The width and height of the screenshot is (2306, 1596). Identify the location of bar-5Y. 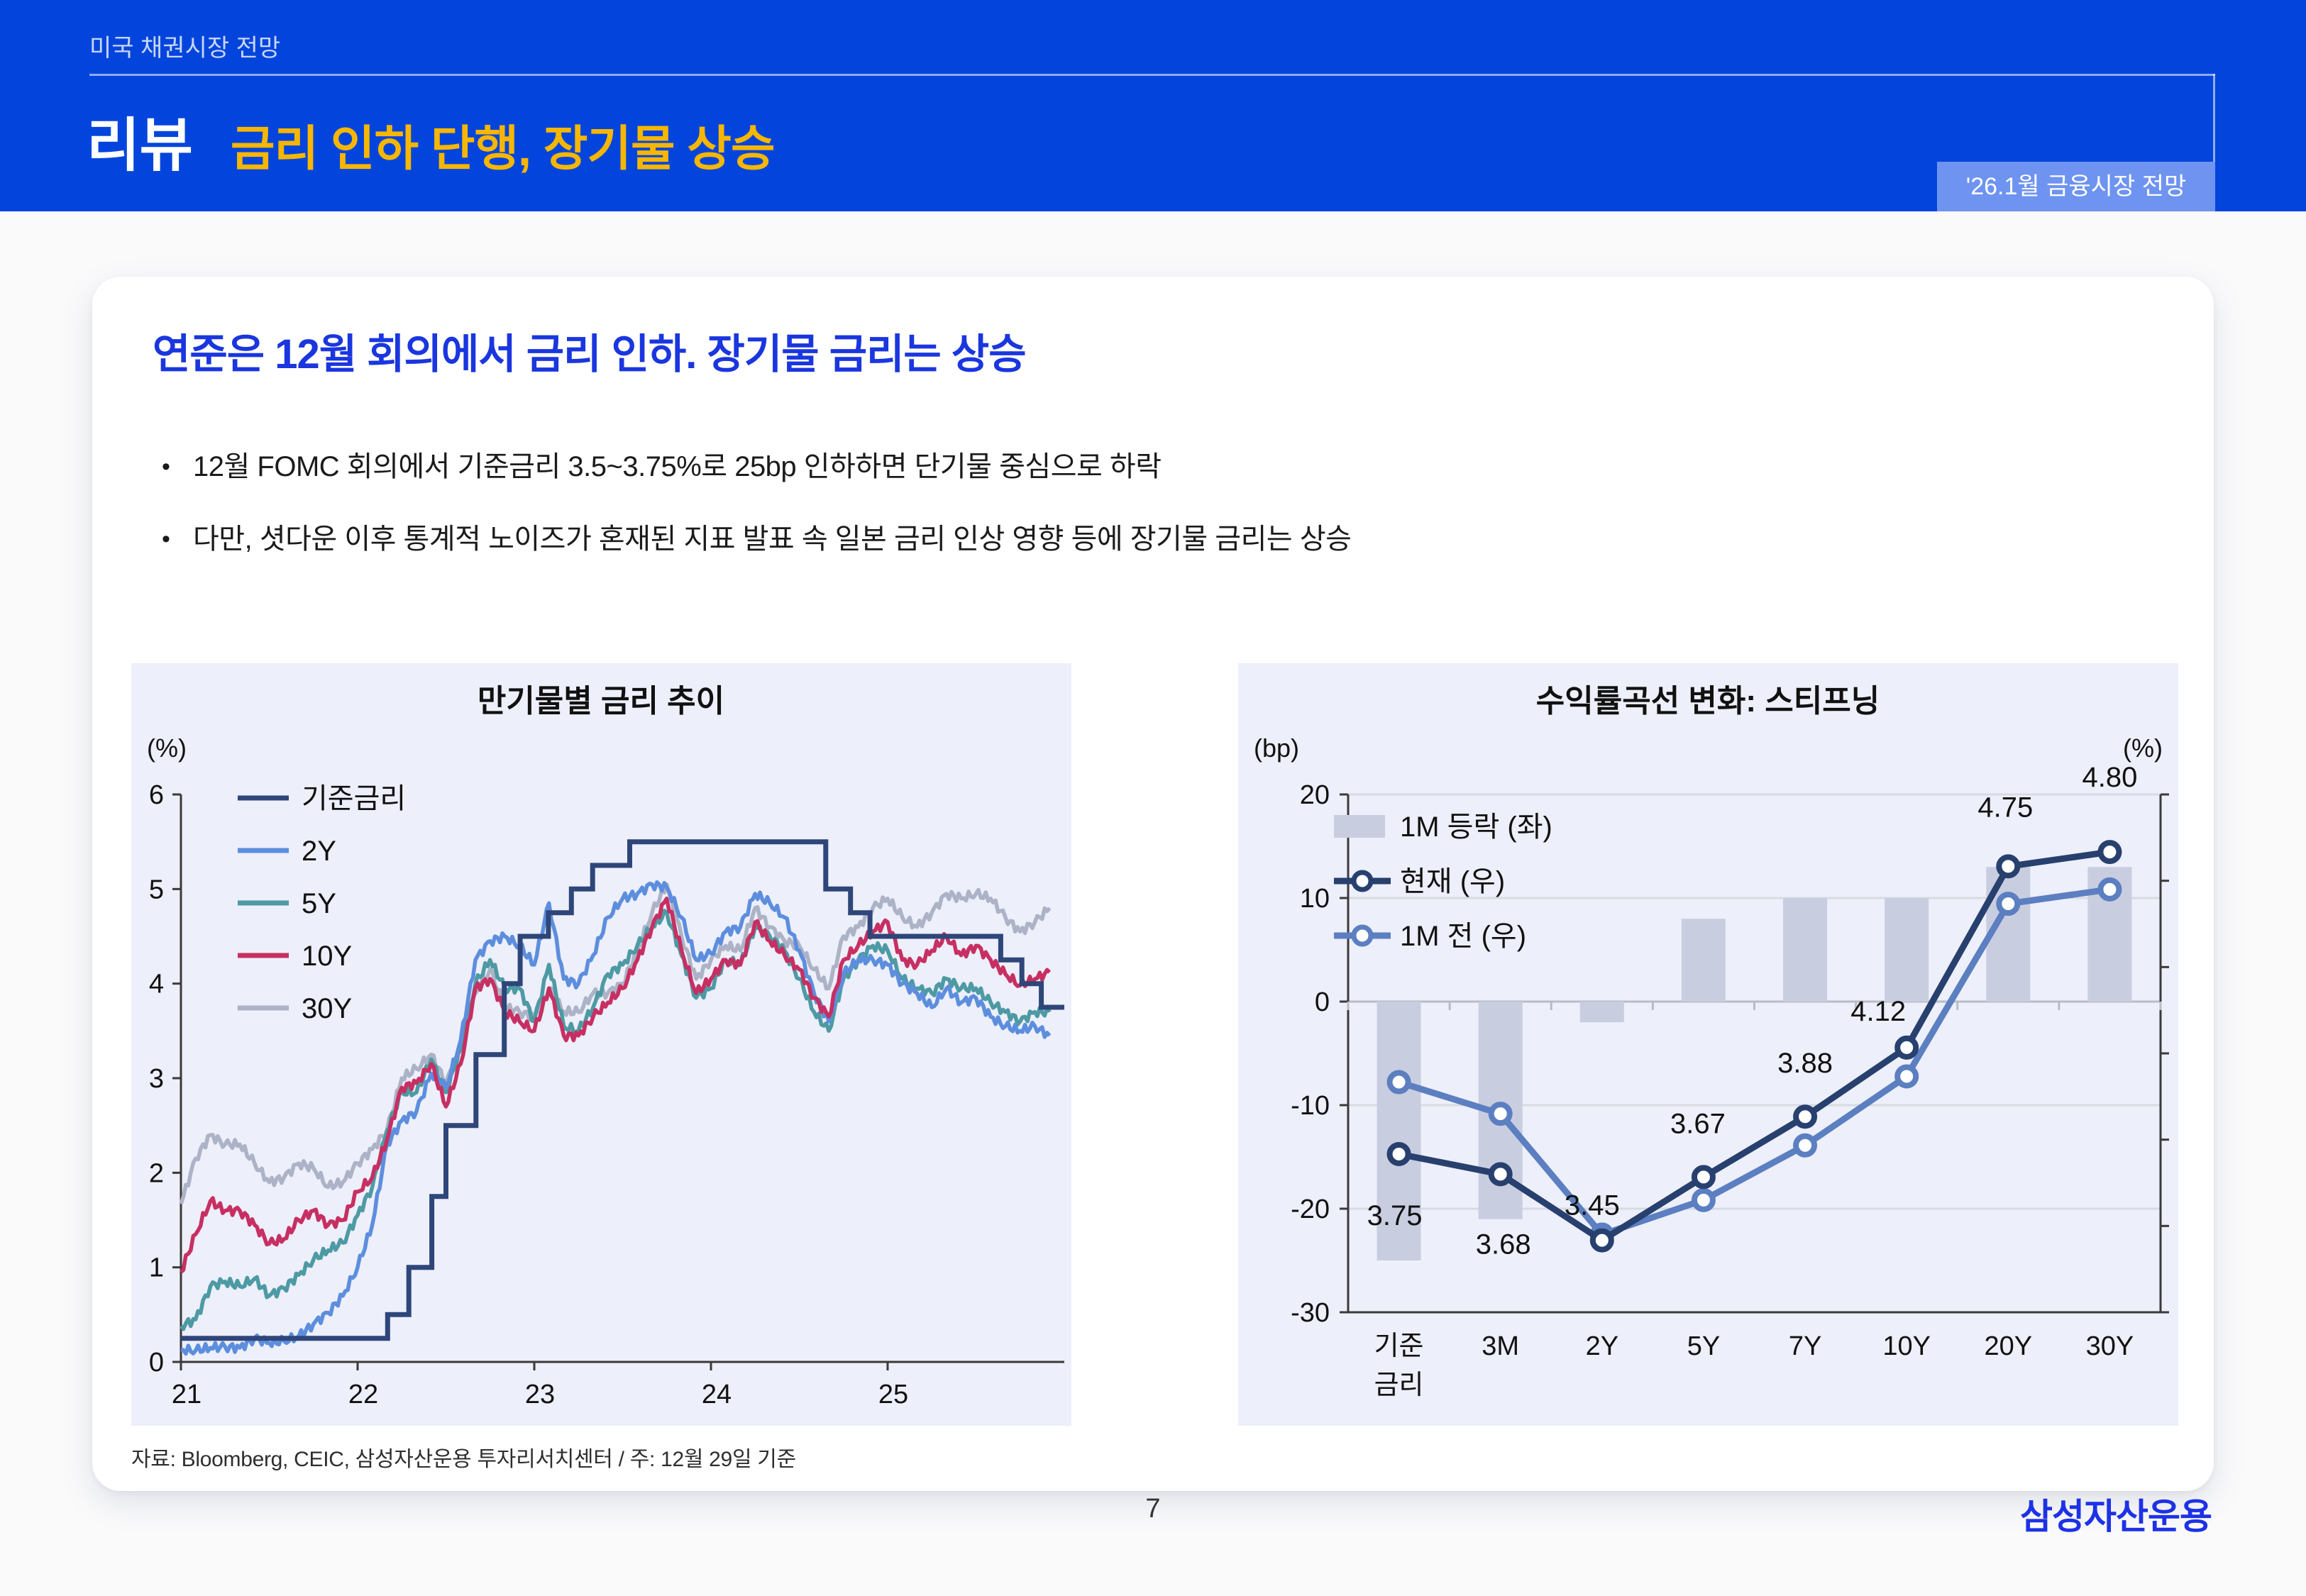
(1704, 961).